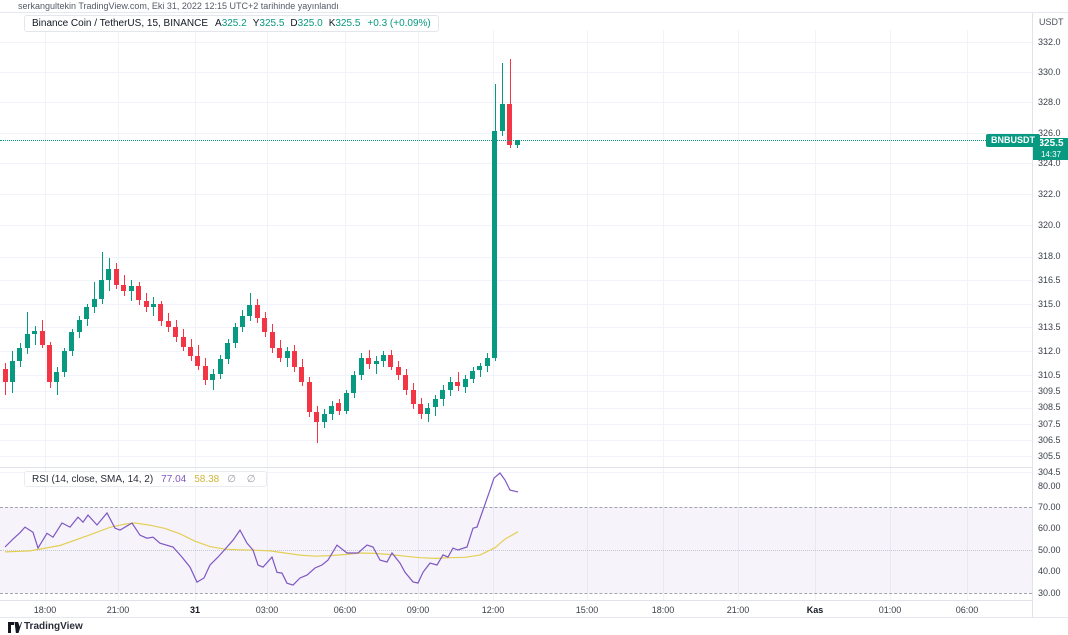  I want to click on time-tick-label: 21:00, so click(738, 610).